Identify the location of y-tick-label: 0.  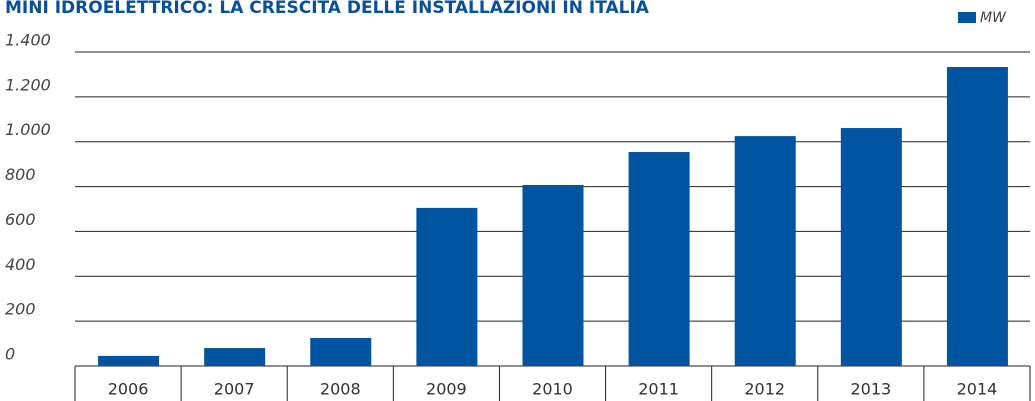
(10, 354).